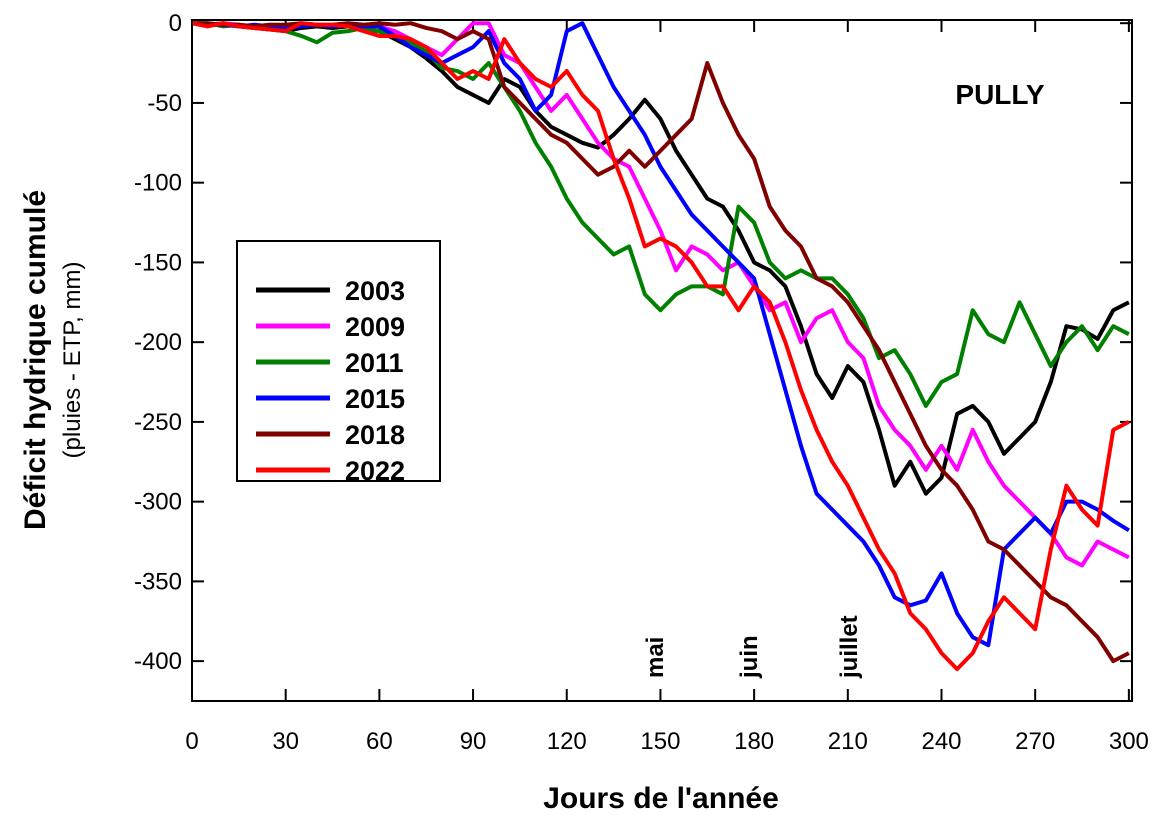  Describe the element at coordinates (567, 741) in the screenshot. I see `x-tick-label: 120` at that location.